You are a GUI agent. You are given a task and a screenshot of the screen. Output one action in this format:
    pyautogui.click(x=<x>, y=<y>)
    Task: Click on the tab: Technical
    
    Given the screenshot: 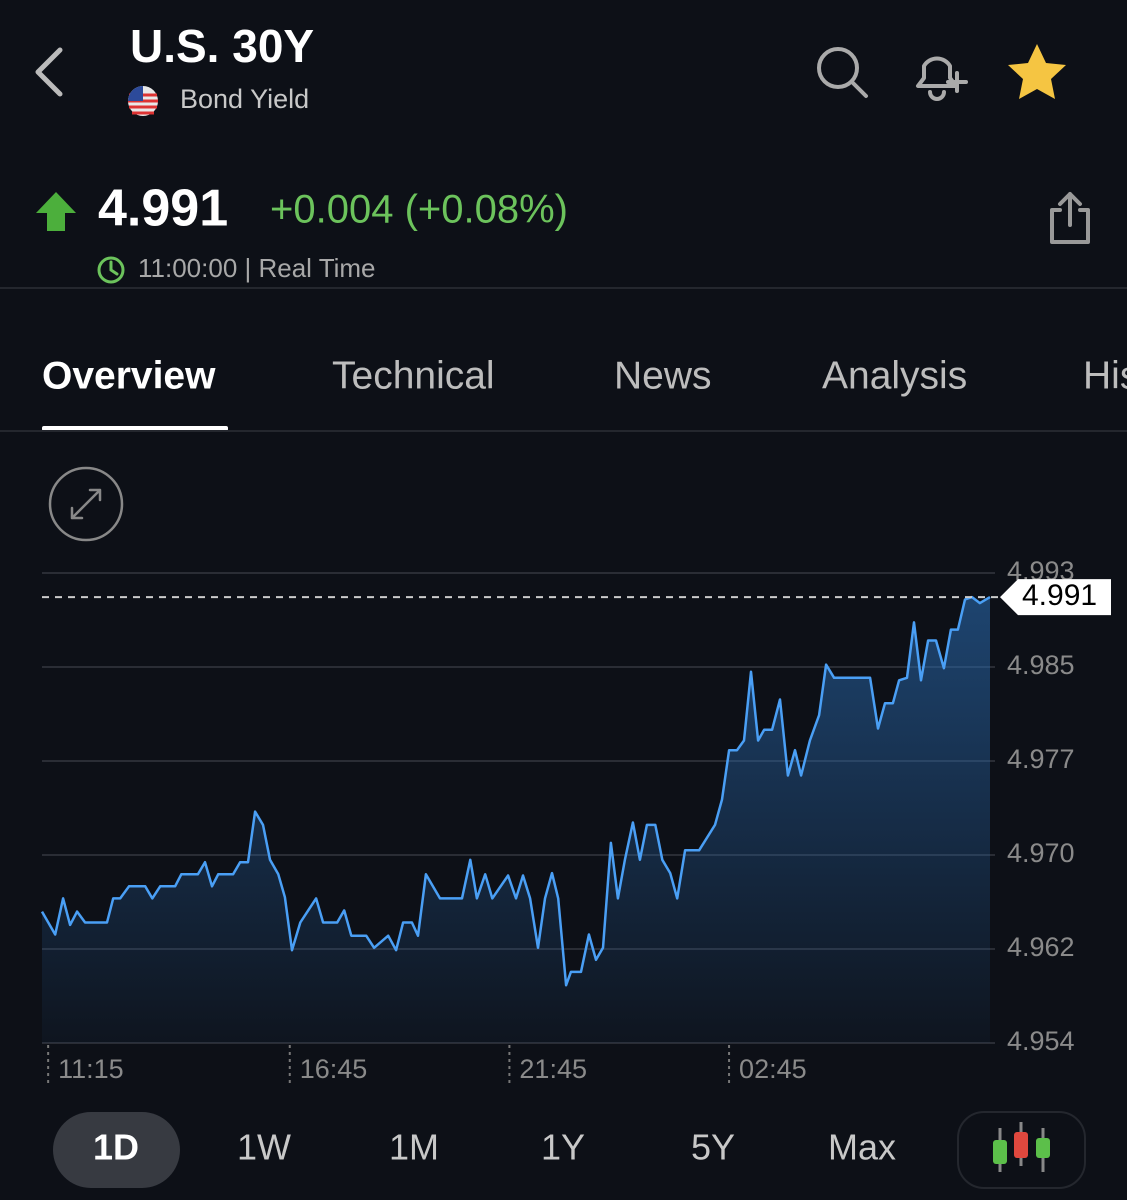 What is the action you would take?
    pyautogui.click(x=413, y=375)
    